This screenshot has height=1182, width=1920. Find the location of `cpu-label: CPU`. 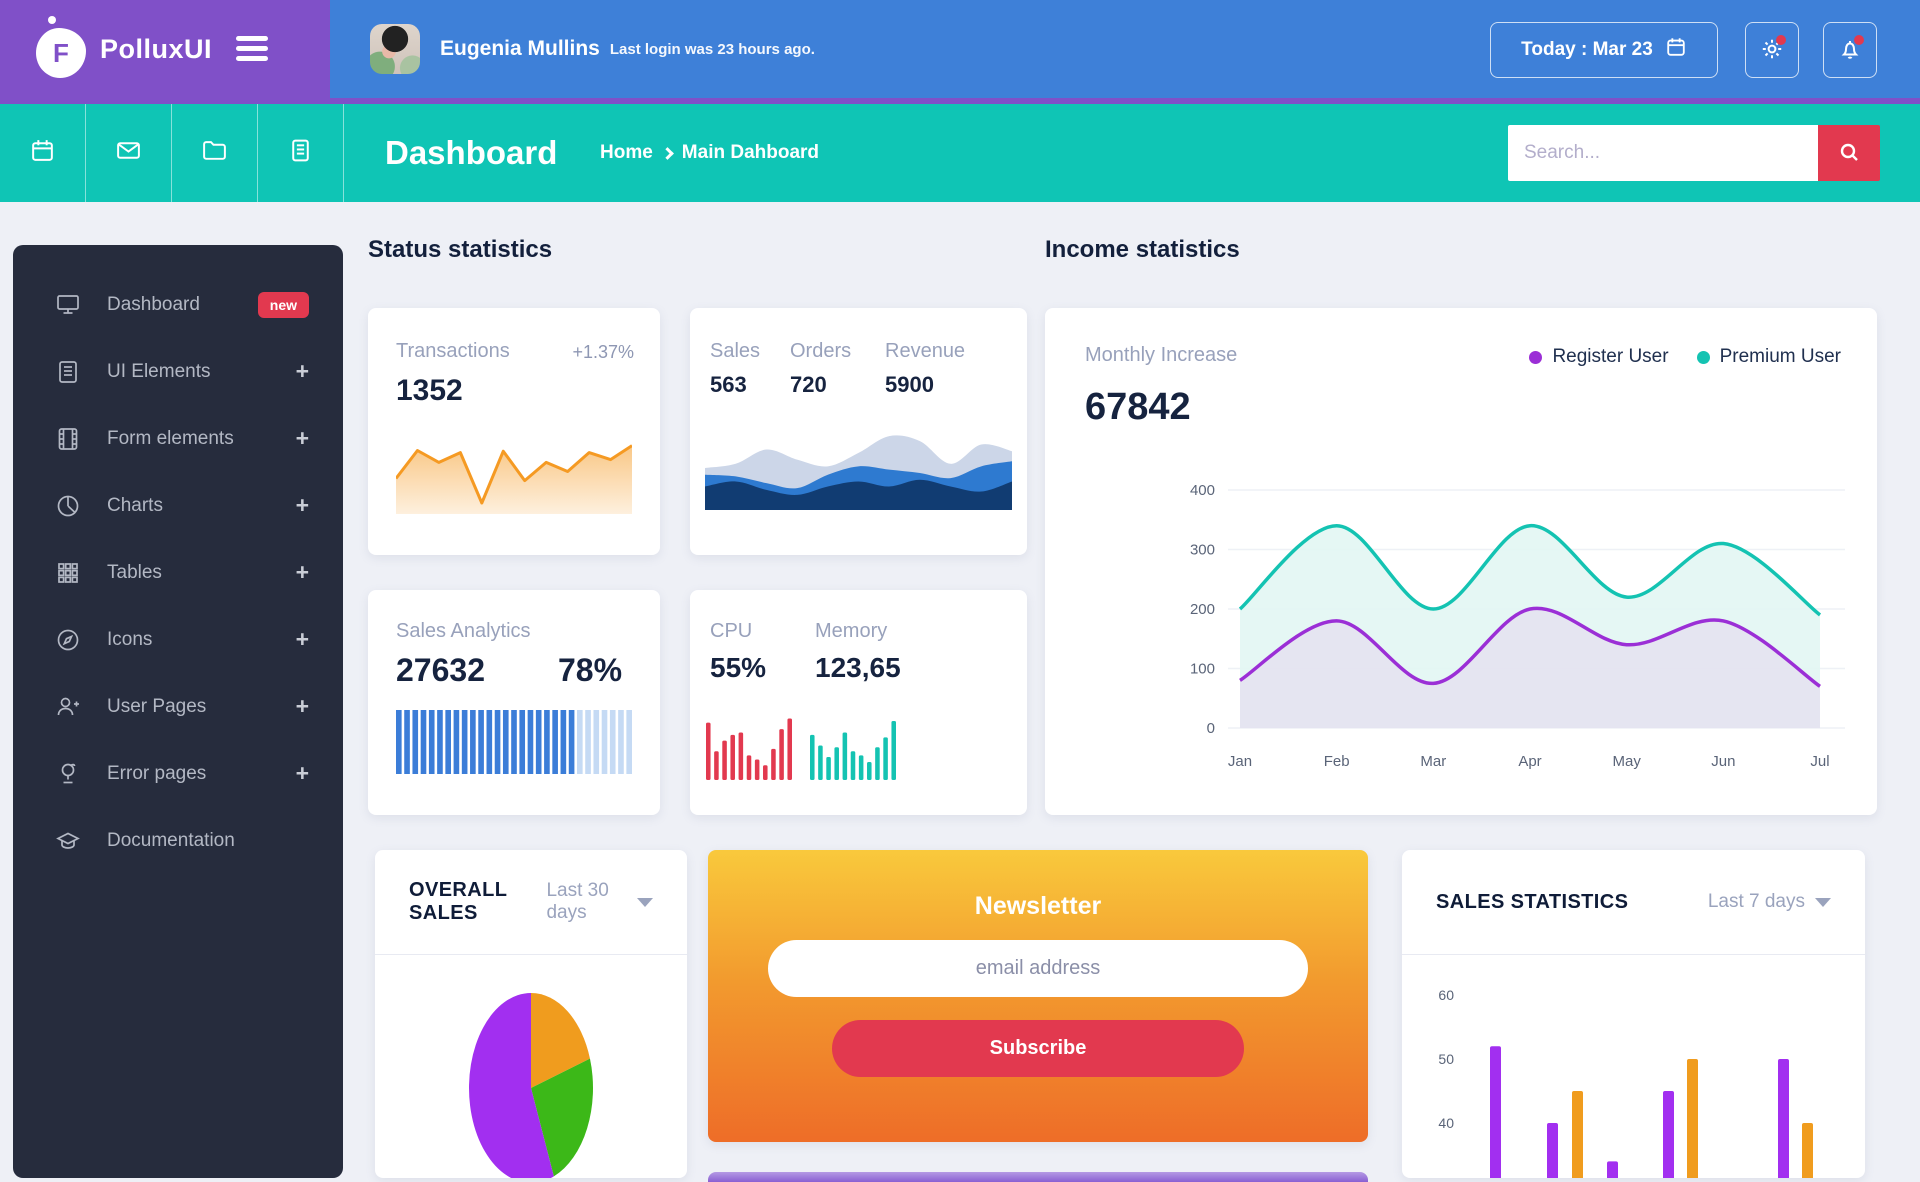

cpu-label: CPU is located at coordinates (731, 631).